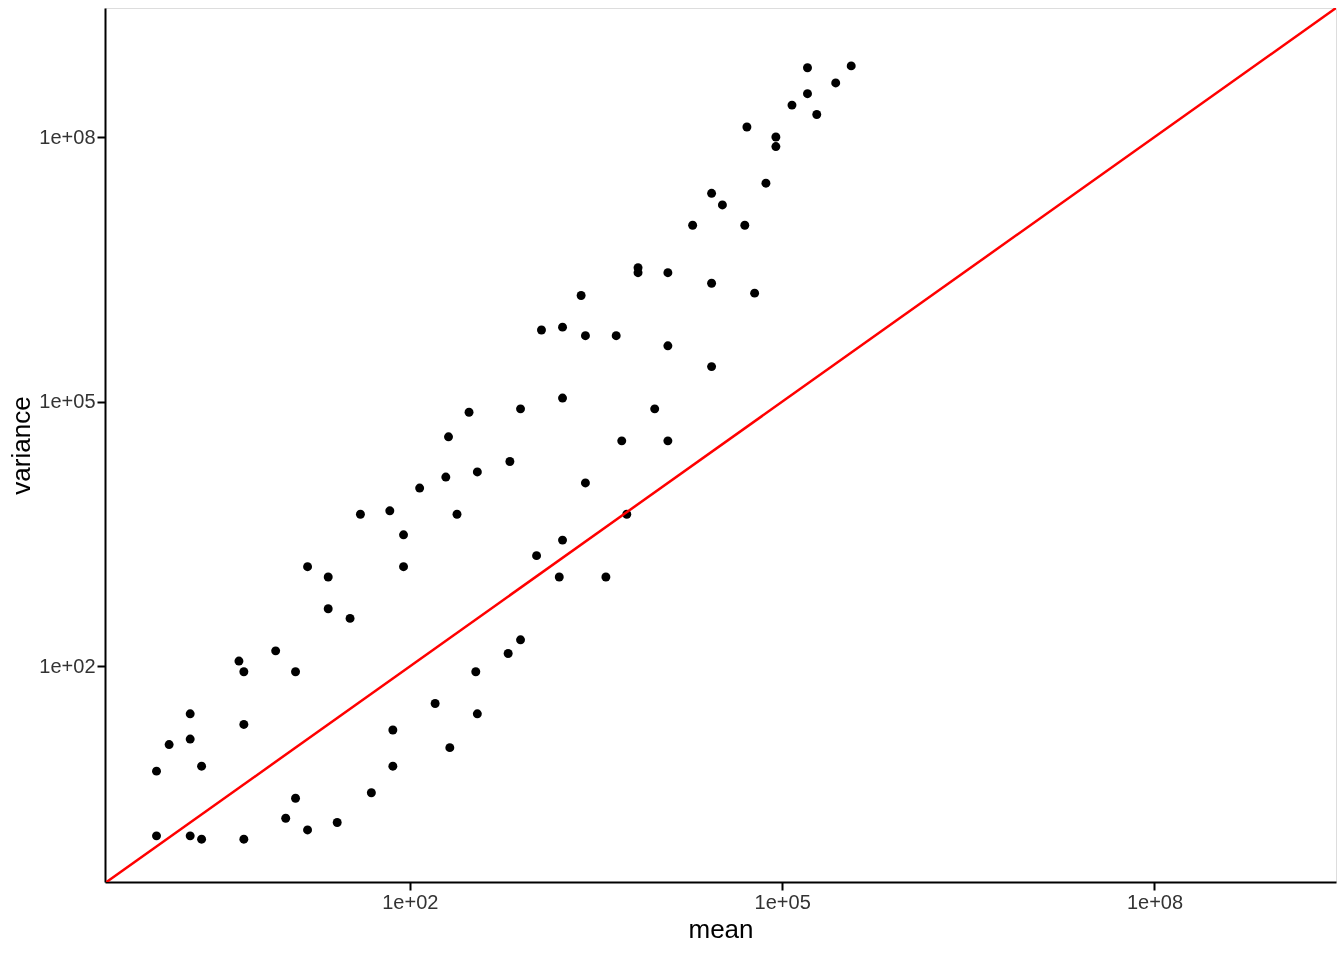 The width and height of the screenshot is (1344, 960). Describe the element at coordinates (410, 901) in the screenshot. I see `x-tick-label: 1e+02` at that location.